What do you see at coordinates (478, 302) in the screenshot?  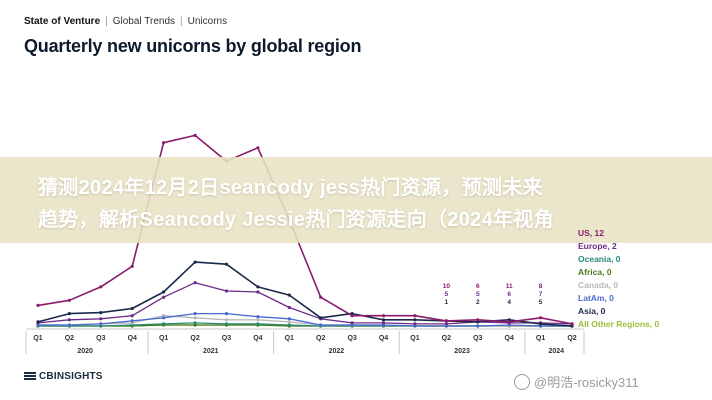 I see `data-label: 2` at bounding box center [478, 302].